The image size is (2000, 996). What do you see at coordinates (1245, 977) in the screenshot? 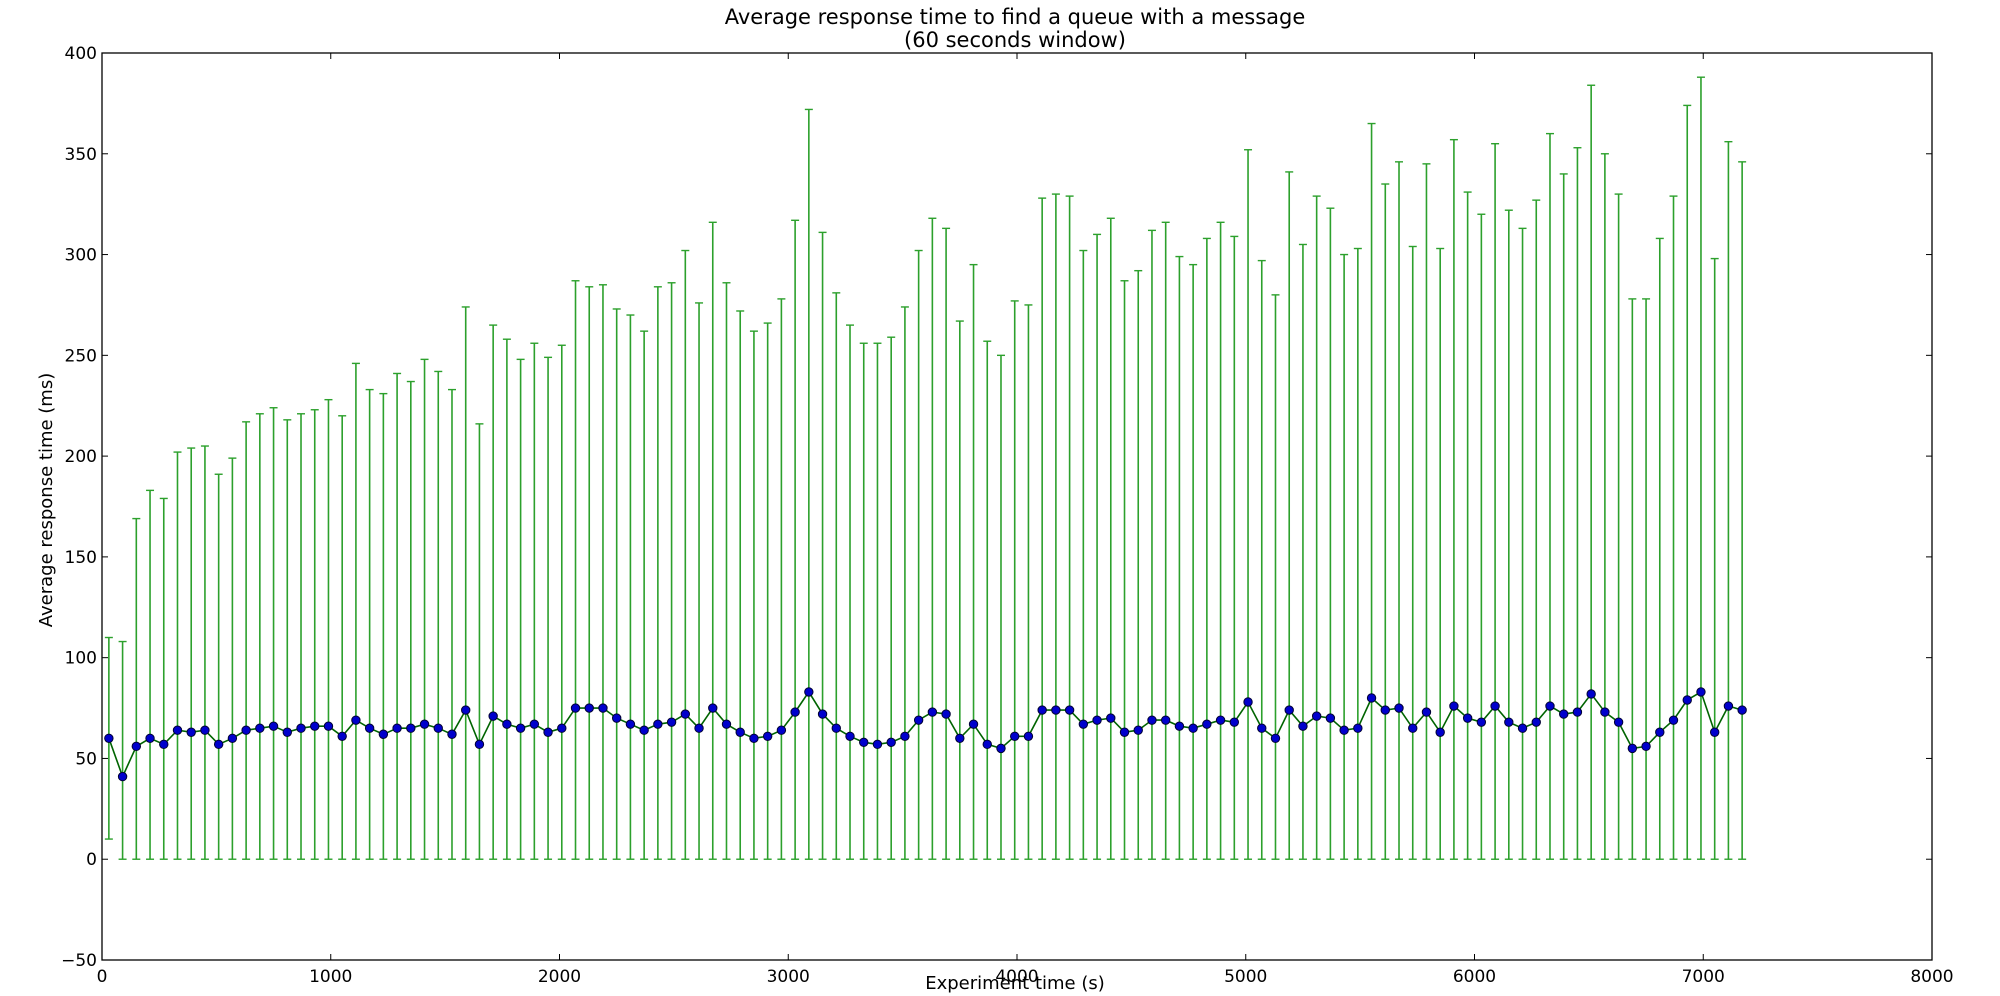
I see `x-tick-label: 5000` at bounding box center [1245, 977].